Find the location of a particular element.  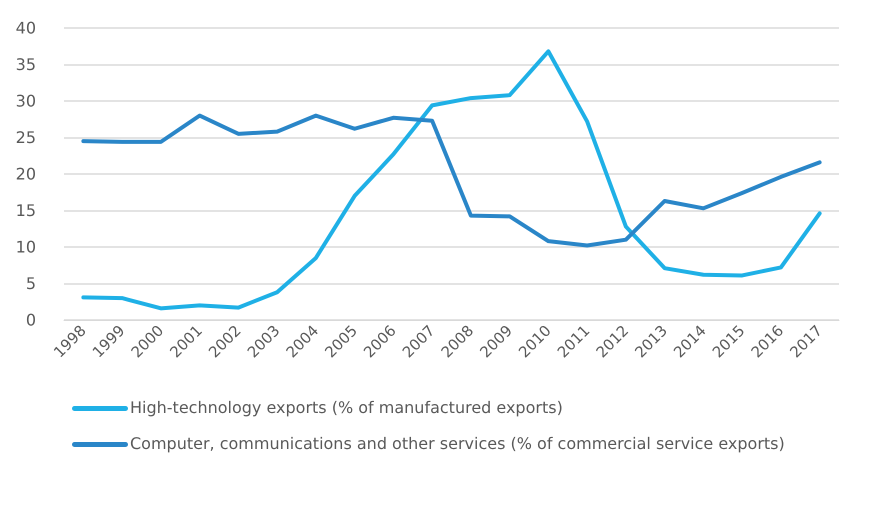

y-tick-label: 10 is located at coordinates (26, 247).